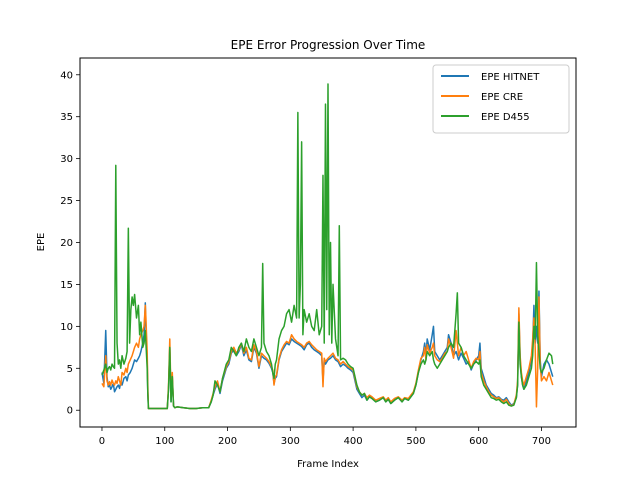 The width and height of the screenshot is (640, 480). Describe the element at coordinates (227, 441) in the screenshot. I see `x-tick-label: 200` at that location.